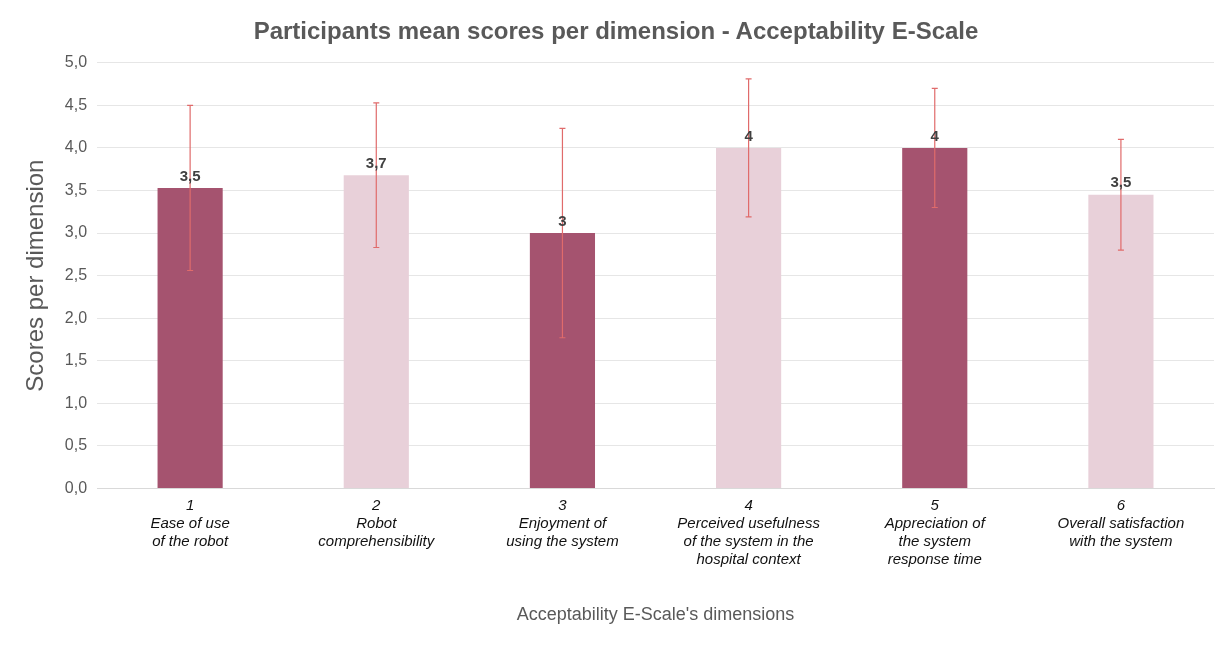  I want to click on x-axis-title: Acceptability E-Scale's dimensions, so click(655, 614).